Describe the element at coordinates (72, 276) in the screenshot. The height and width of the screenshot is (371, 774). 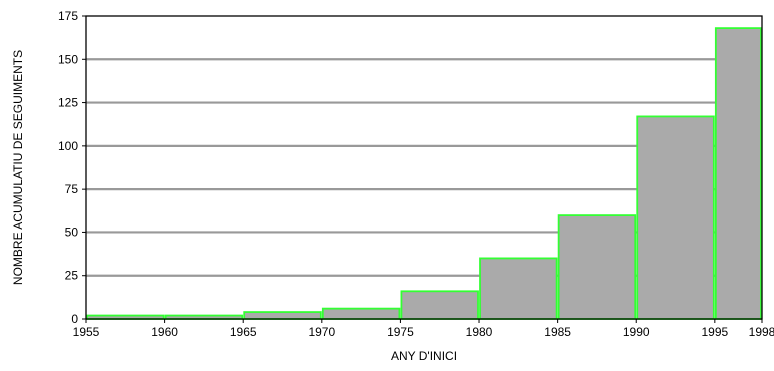
I see `y-tick-label: 25` at that location.